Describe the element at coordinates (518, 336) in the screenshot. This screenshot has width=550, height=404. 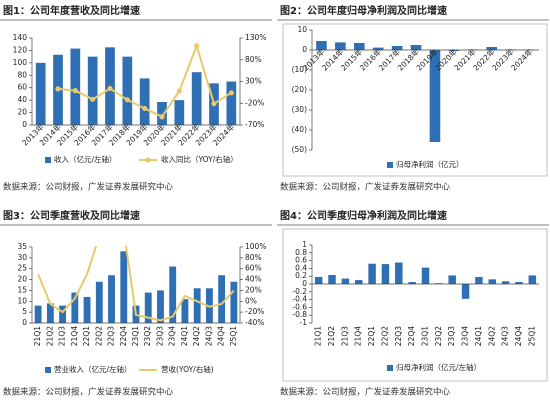
I see `x-tick-label: 24Q4` at that location.